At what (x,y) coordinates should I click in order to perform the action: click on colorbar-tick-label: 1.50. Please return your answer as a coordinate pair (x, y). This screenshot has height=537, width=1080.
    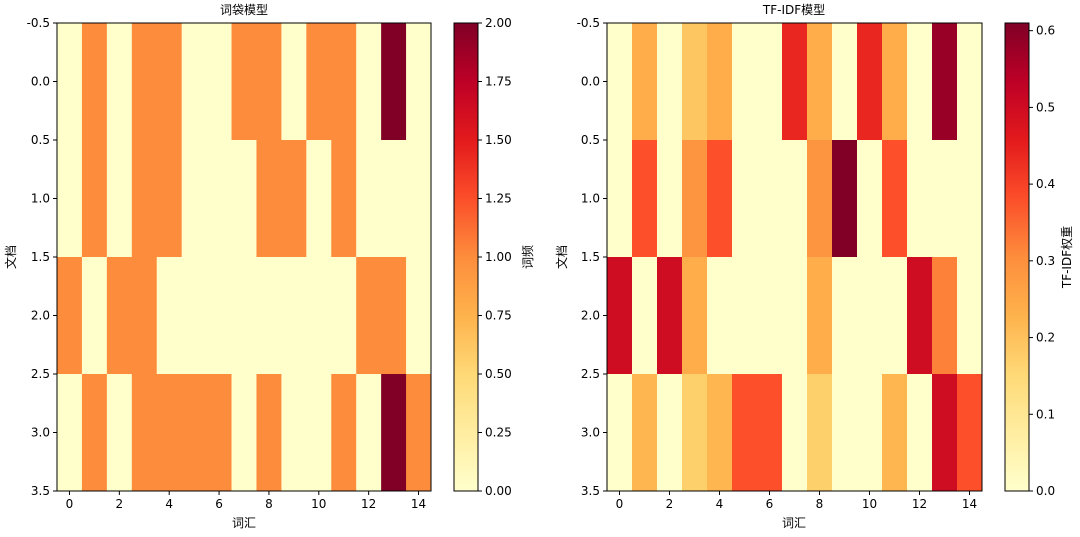
    Looking at the image, I should click on (498, 140).